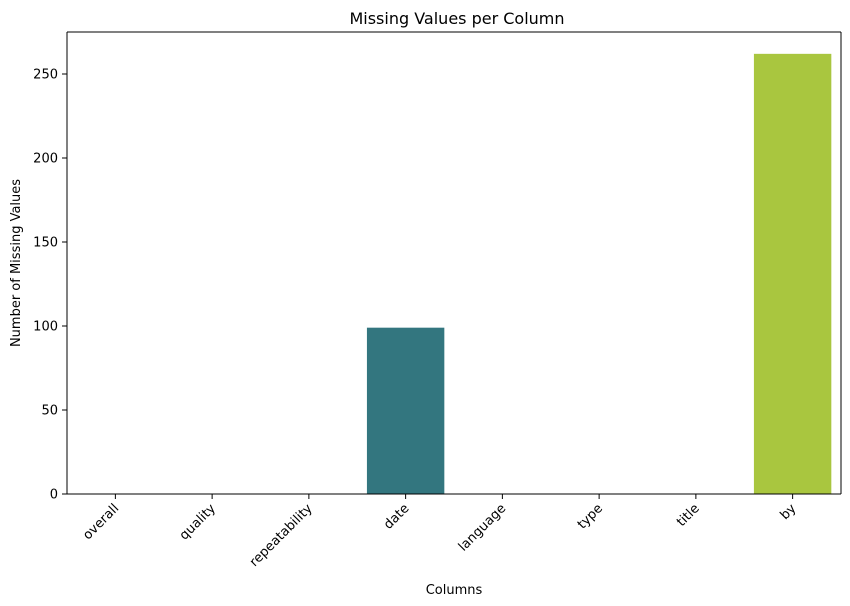 The width and height of the screenshot is (850, 606). Describe the element at coordinates (590, 516) in the screenshot. I see `x-tick-label-type: type` at that location.